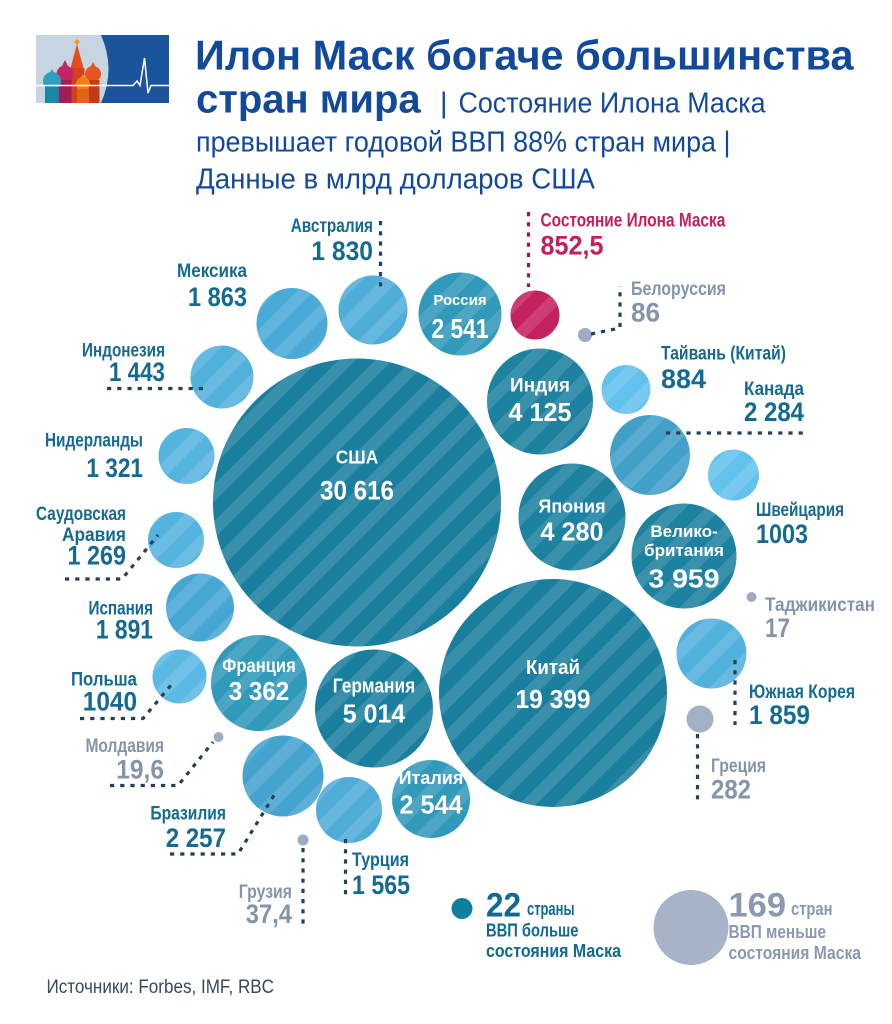  What do you see at coordinates (683, 531) in the screenshot?
I see `svg-text: Велико-` at bounding box center [683, 531].